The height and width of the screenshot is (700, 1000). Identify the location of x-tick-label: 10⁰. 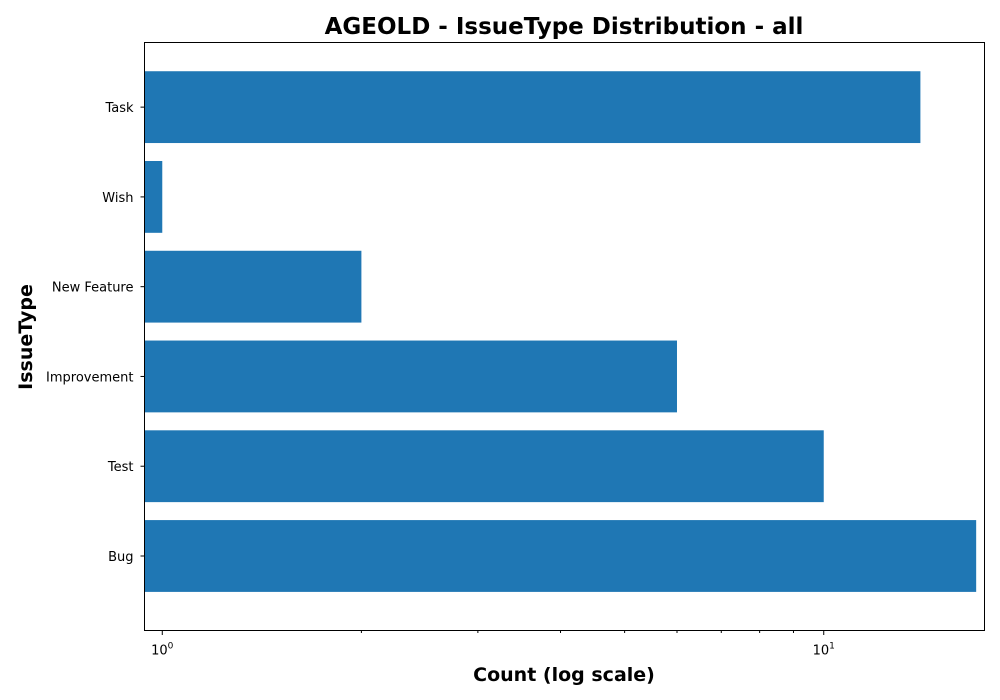
(162, 650).